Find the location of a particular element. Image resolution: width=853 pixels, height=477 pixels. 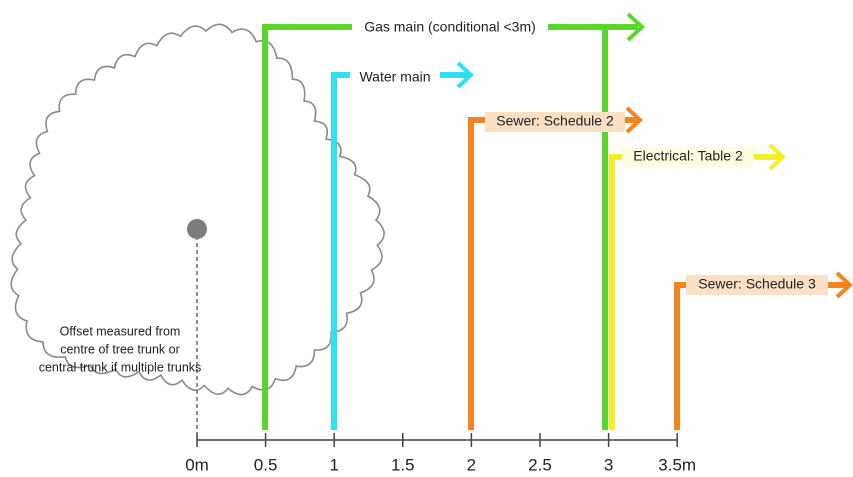

tick-label: 3 is located at coordinates (608, 464).